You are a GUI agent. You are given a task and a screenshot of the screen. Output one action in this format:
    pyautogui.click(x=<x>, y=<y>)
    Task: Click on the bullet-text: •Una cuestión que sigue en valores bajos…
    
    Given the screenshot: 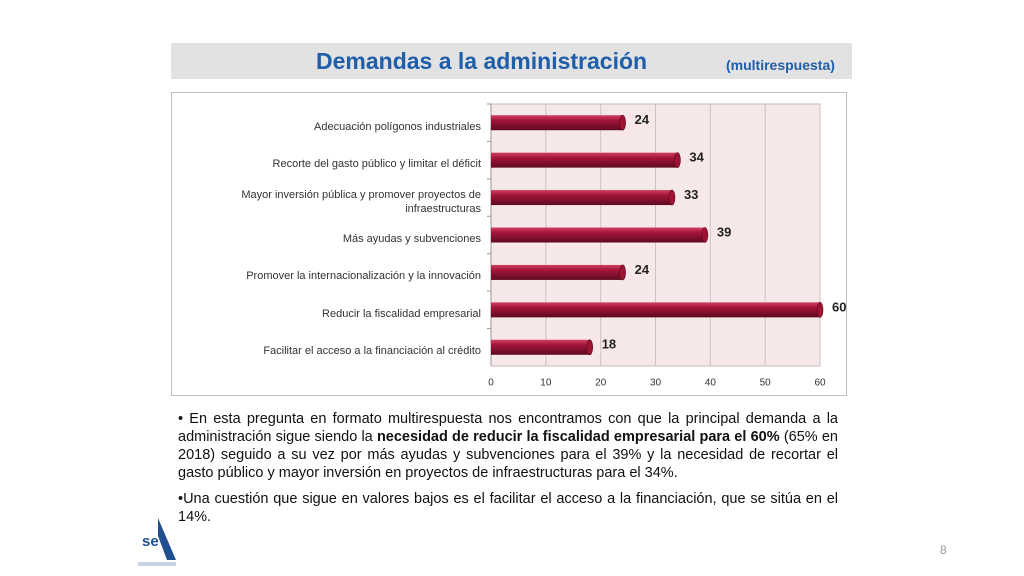 What is the action you would take?
    pyautogui.click(x=508, y=508)
    